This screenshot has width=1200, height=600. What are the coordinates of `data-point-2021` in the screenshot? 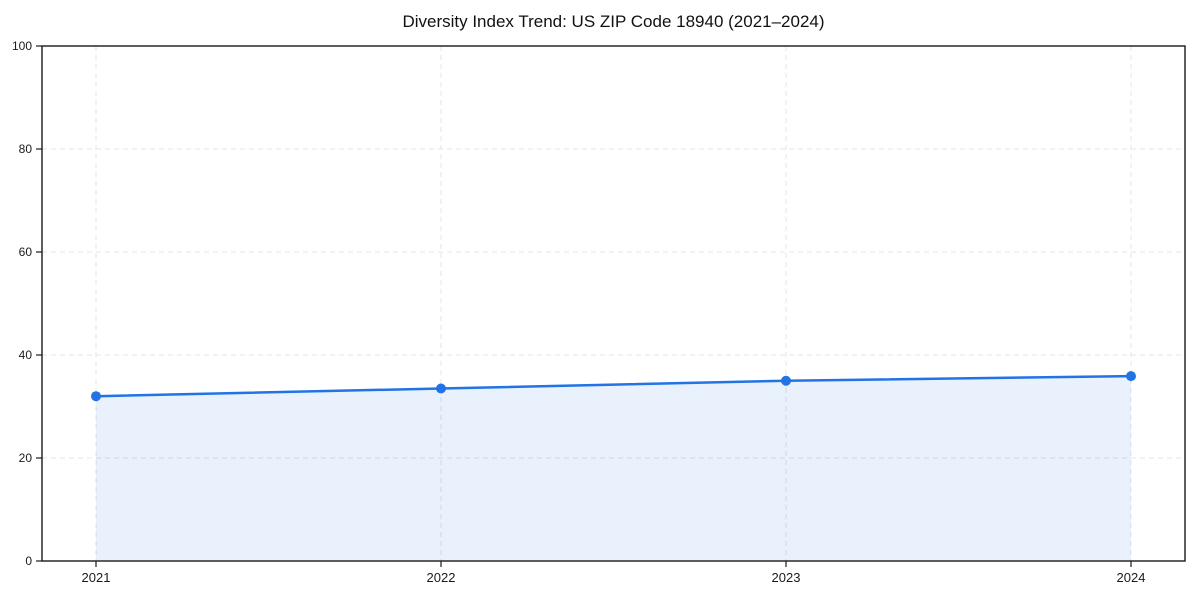 It's located at (96, 396).